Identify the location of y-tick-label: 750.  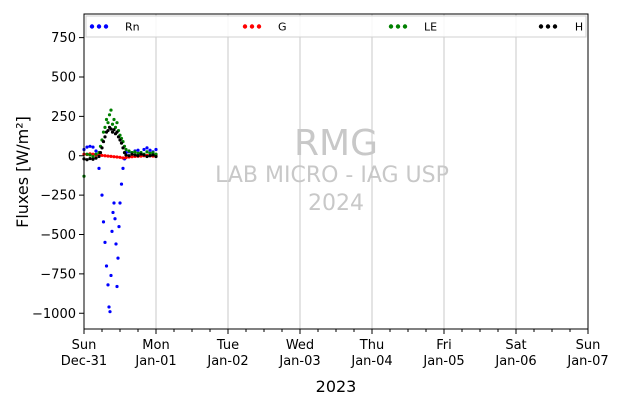
(63, 38).